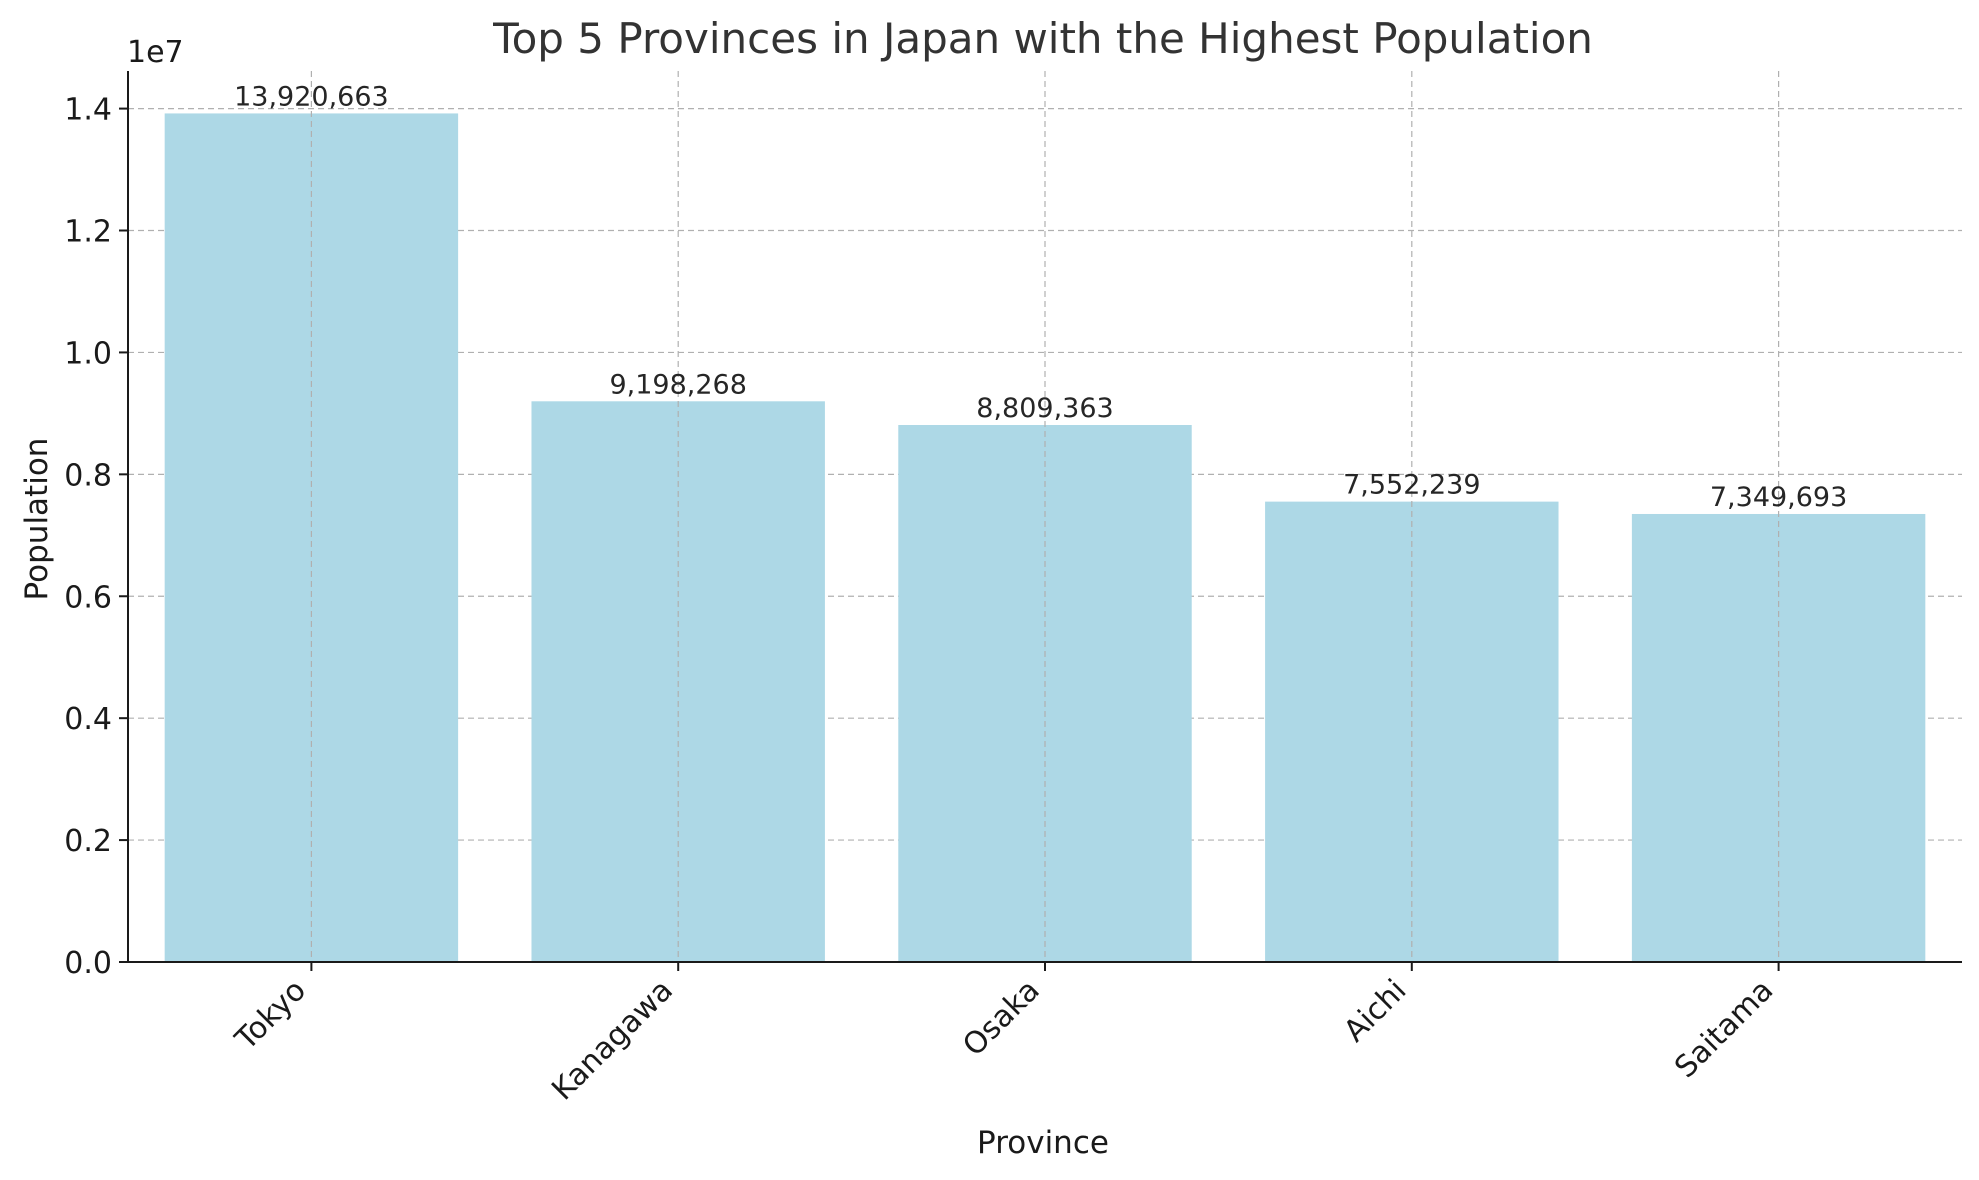 The image size is (1979, 1180). What do you see at coordinates (88, 963) in the screenshot?
I see `y-tick-label: 0.0` at bounding box center [88, 963].